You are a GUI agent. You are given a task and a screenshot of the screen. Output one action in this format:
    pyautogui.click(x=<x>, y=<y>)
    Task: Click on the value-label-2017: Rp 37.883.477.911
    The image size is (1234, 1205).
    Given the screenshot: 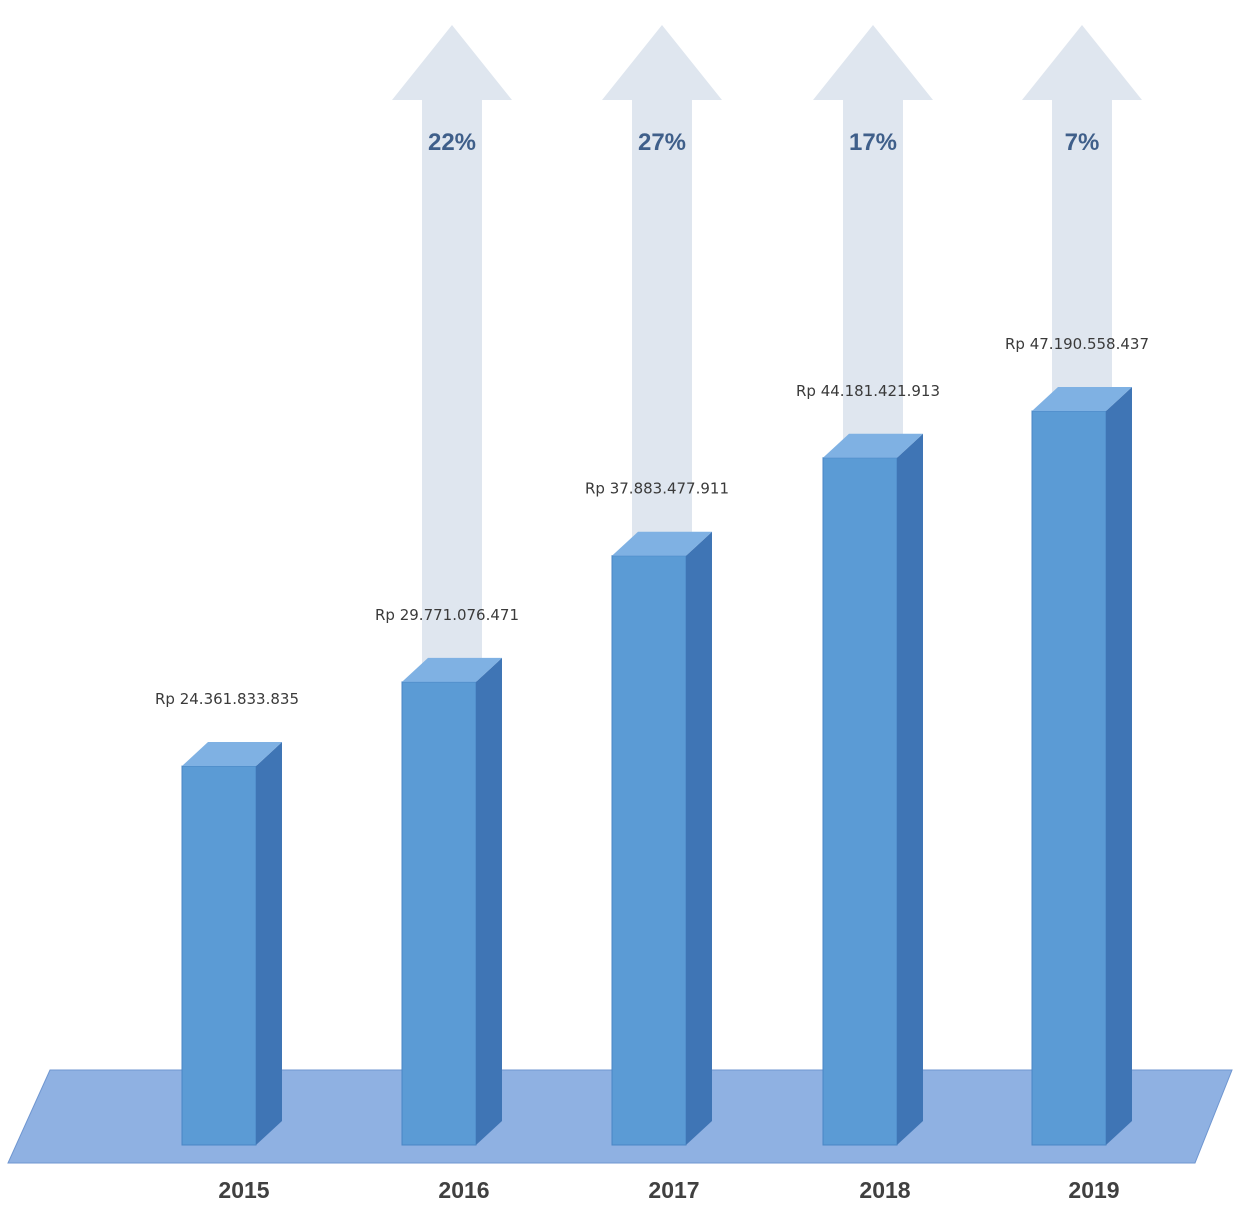 What is the action you would take?
    pyautogui.click(x=657, y=489)
    